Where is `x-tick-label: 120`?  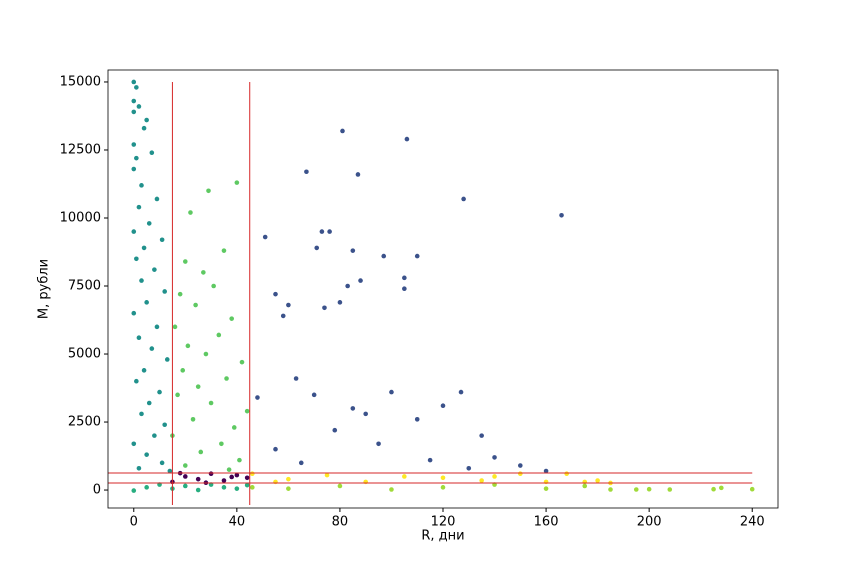
x-tick-label: 120 is located at coordinates (443, 522).